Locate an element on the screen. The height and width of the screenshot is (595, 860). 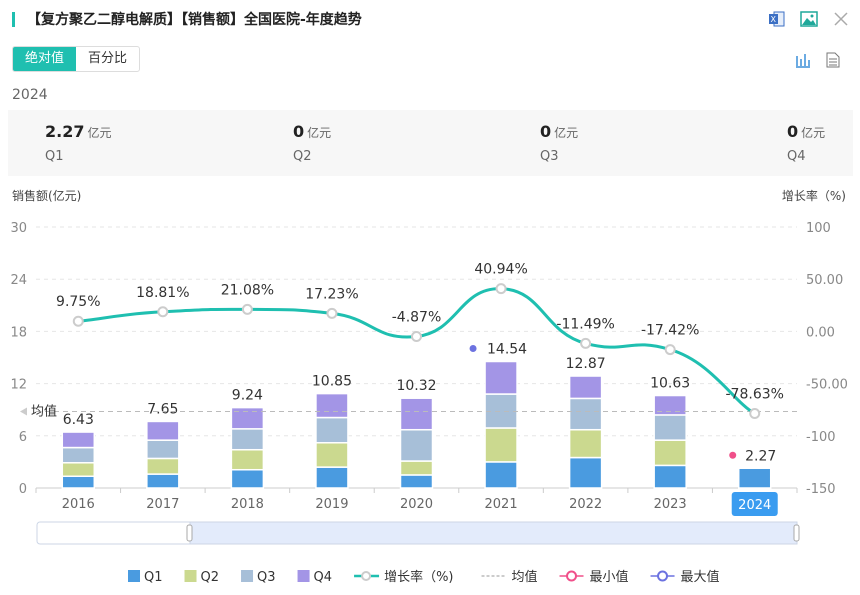
selected-category-badge is located at coordinates (754, 504).